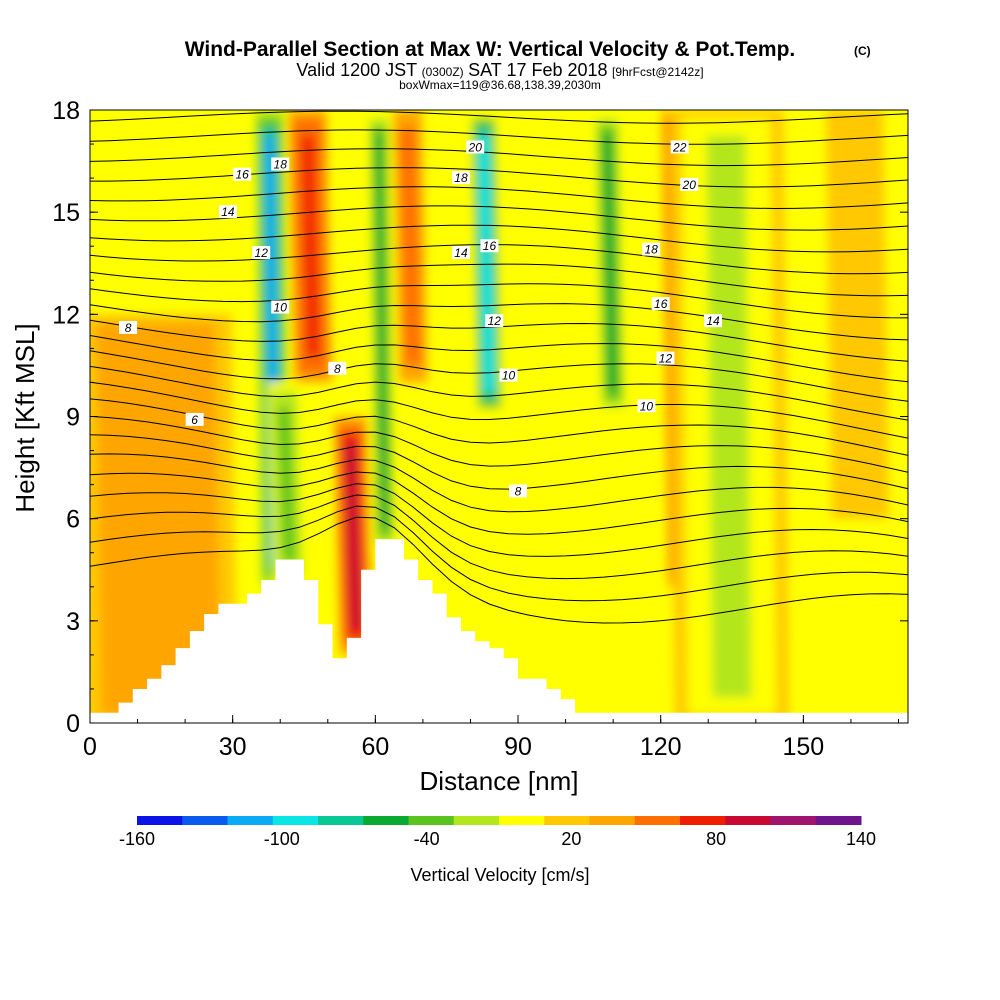 This screenshot has height=1000, width=1000. What do you see at coordinates (499, 875) in the screenshot?
I see `colorbar-label: Vertical Velocity [cm/s]` at bounding box center [499, 875].